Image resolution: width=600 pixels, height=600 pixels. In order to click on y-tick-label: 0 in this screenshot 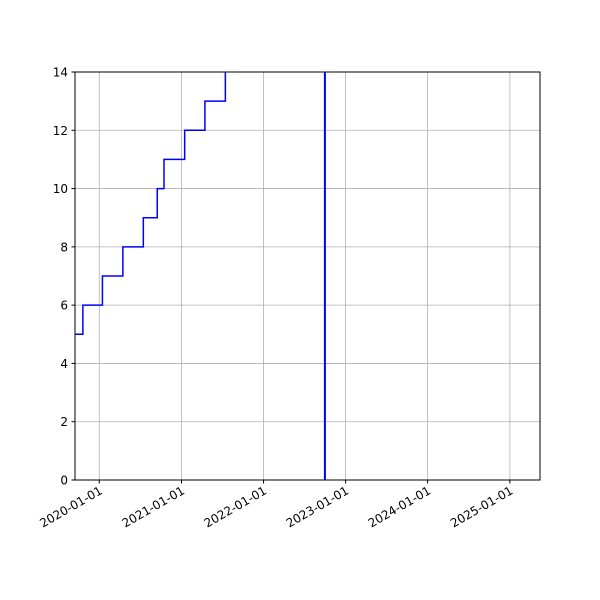, I will do `click(64, 481)`.